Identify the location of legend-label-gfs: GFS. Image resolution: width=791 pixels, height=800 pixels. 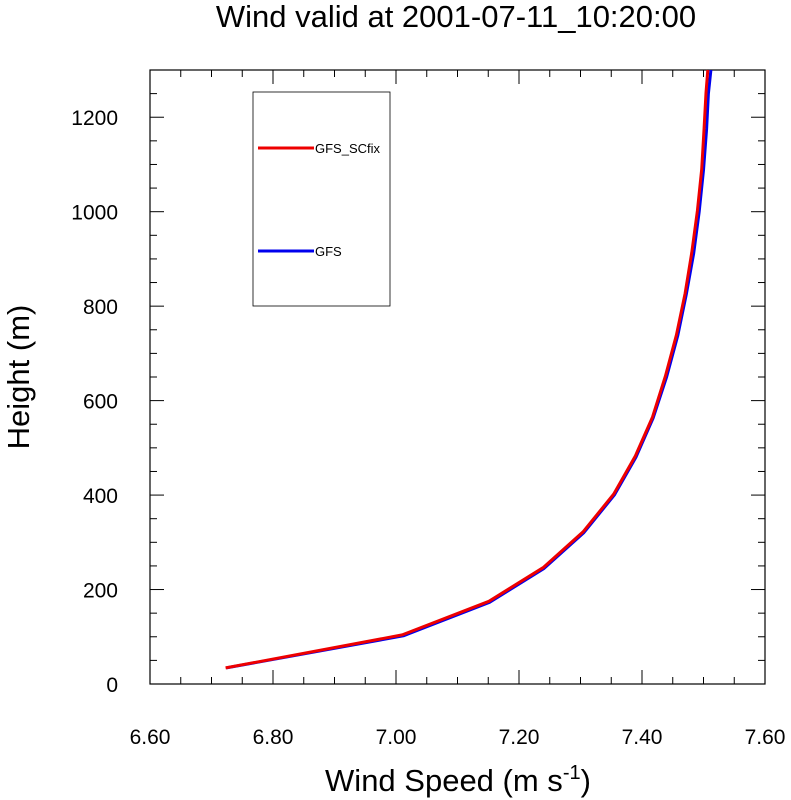
(328, 251).